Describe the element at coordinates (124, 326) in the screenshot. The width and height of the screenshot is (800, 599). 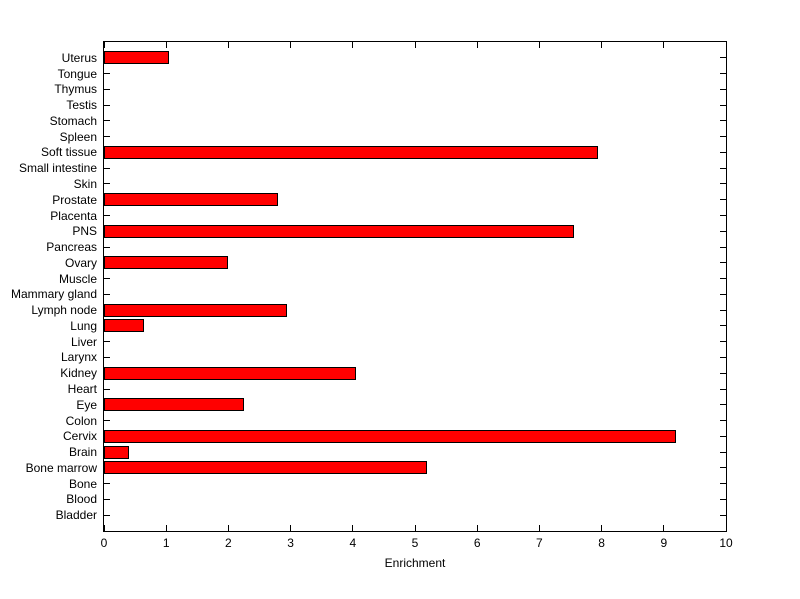
I see `bar-lung` at that location.